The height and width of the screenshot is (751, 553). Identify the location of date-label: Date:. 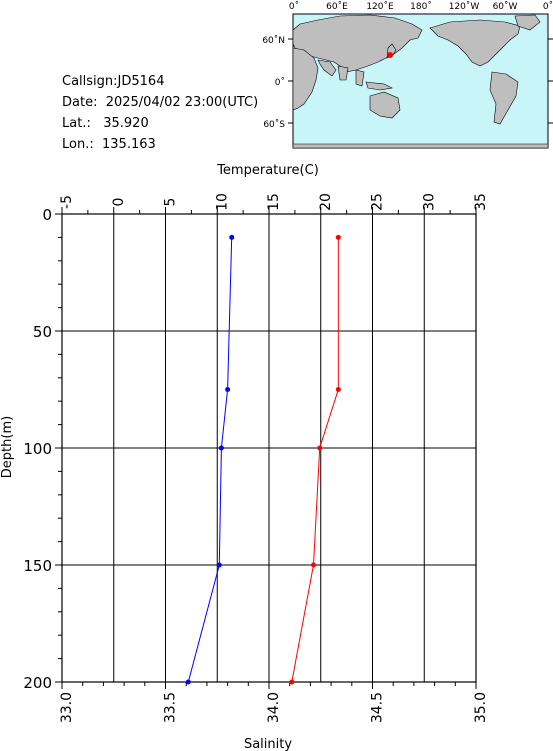
(80, 102).